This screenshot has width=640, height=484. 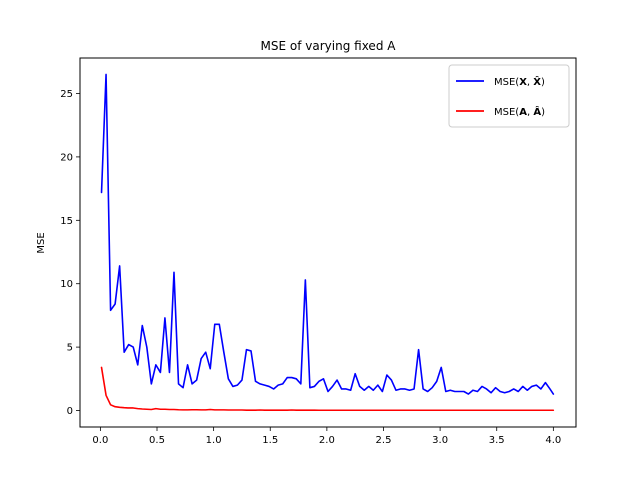 What do you see at coordinates (100, 440) in the screenshot?
I see `x-tick-label: 0.0` at bounding box center [100, 440].